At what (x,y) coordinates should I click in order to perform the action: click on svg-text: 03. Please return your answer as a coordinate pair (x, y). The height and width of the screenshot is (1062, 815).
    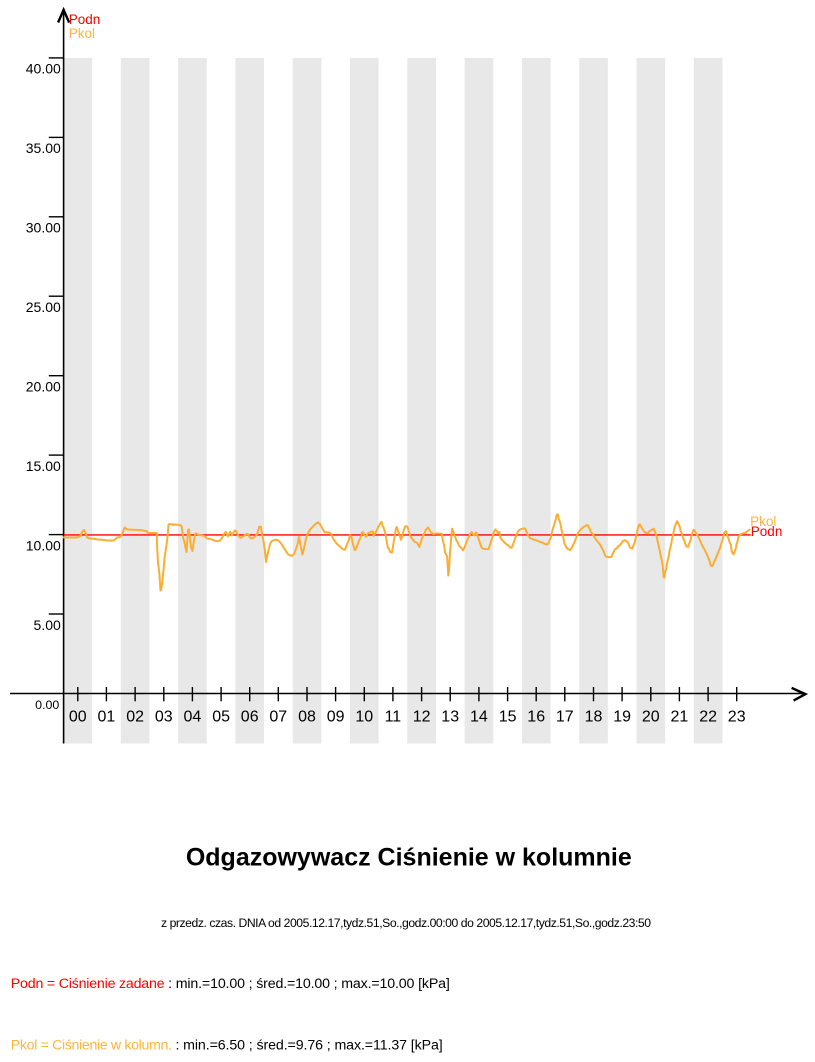
    Looking at the image, I should click on (164, 716).